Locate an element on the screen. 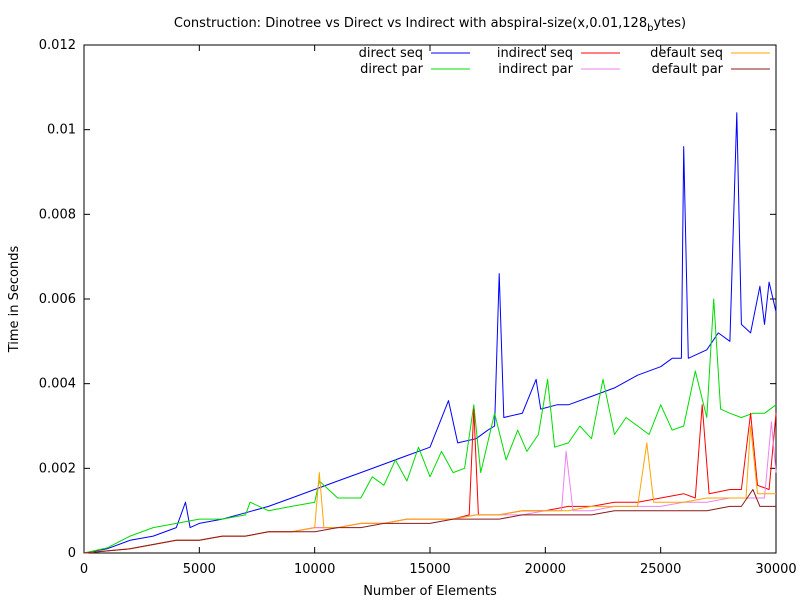 The image size is (800, 600). legend-label: direct par is located at coordinates (392, 69).